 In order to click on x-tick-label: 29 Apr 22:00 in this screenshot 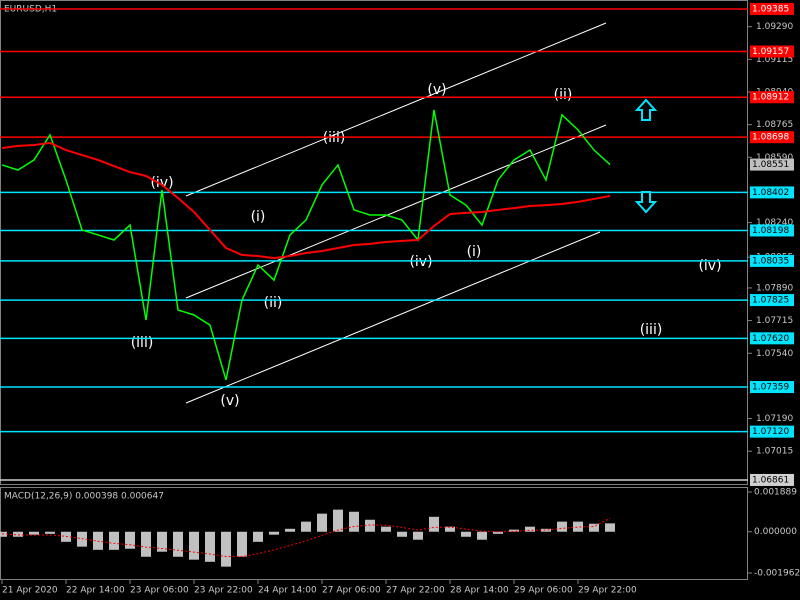, I will do `click(607, 591)`.